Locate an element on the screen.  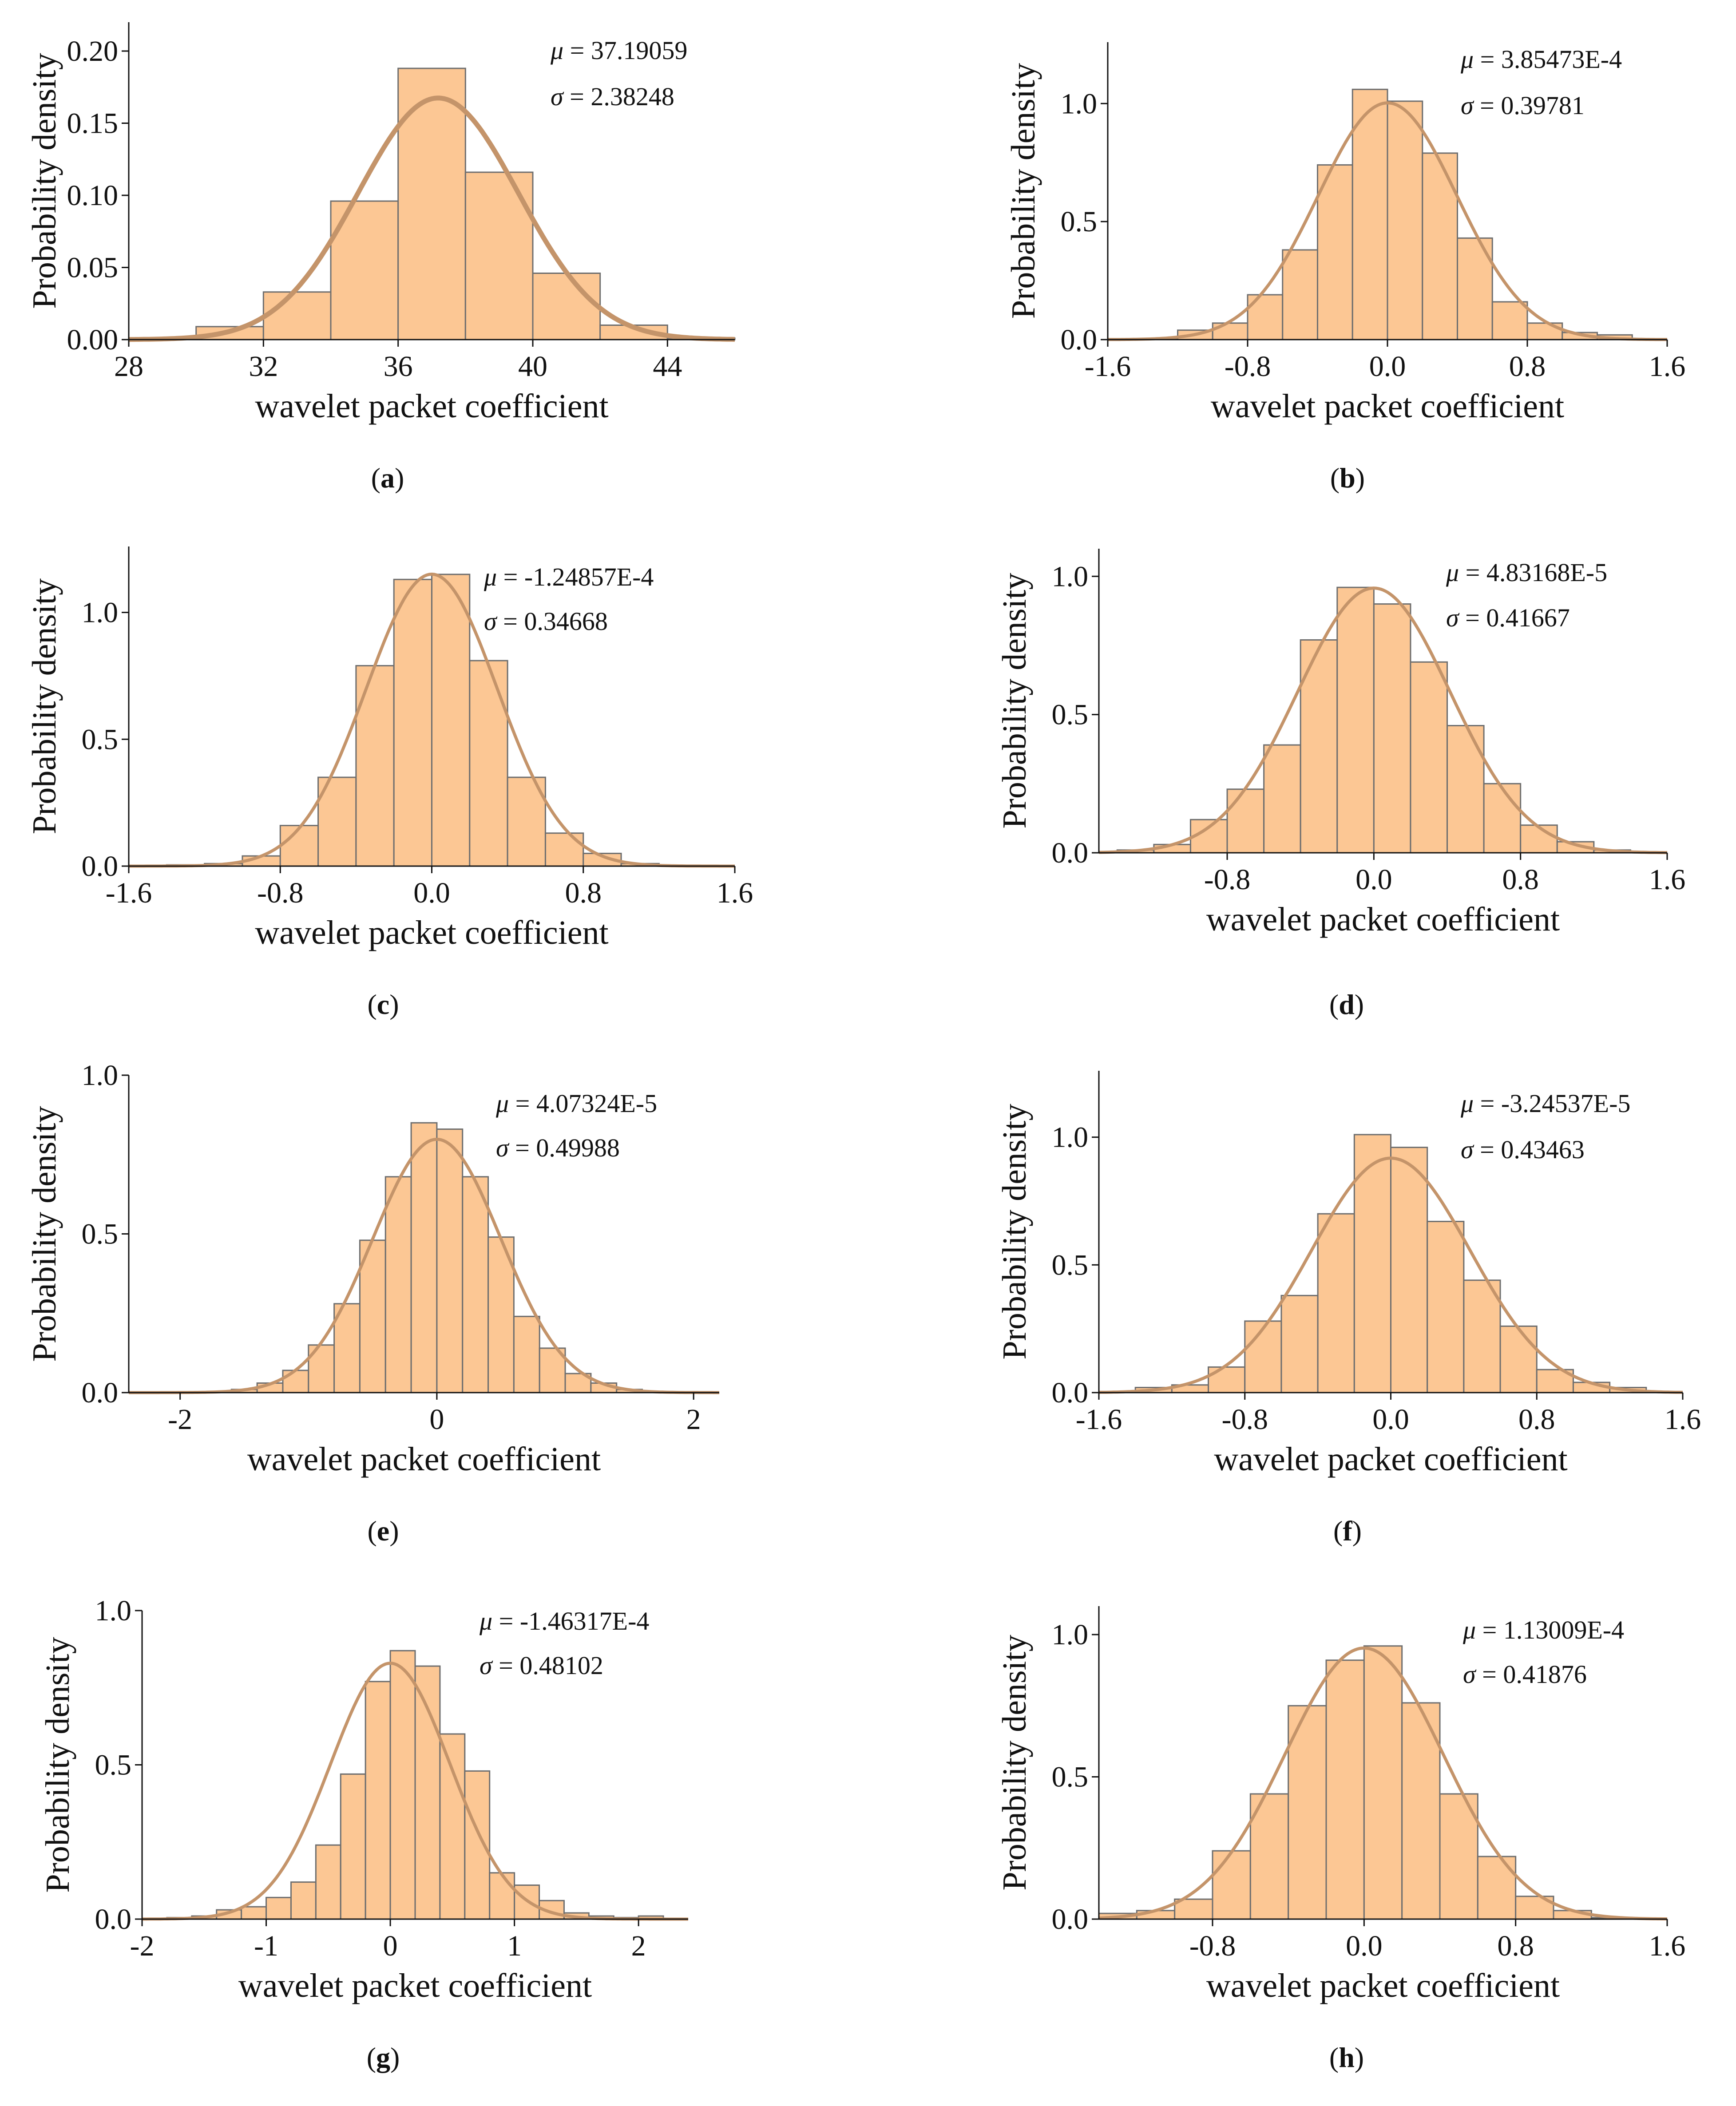
sigma-value: 0.41876 is located at coordinates (1545, 1674).